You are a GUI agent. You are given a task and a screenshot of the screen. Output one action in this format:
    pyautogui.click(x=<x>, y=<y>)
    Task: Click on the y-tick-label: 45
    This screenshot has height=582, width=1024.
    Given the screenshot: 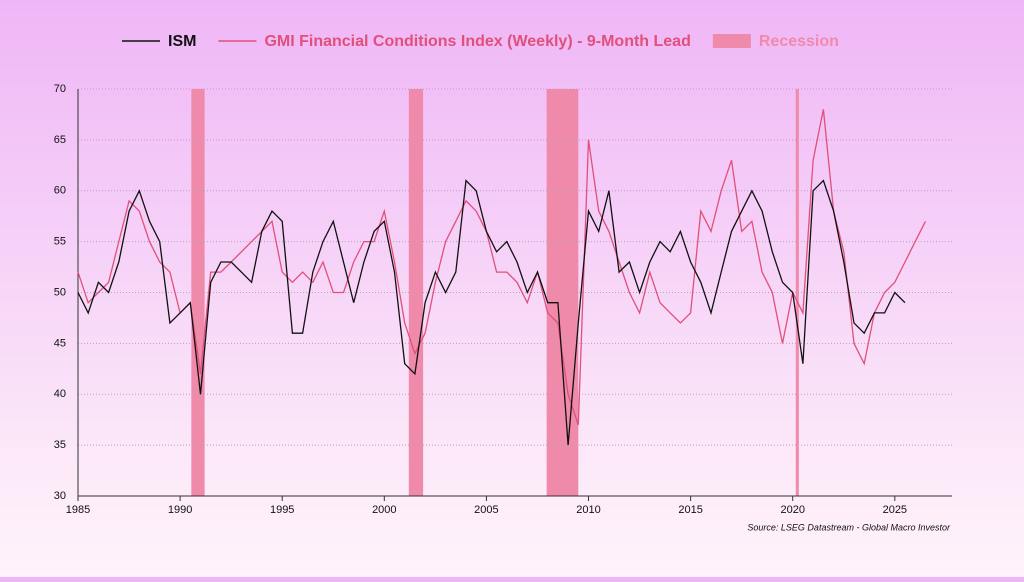 What is the action you would take?
    pyautogui.click(x=60, y=343)
    